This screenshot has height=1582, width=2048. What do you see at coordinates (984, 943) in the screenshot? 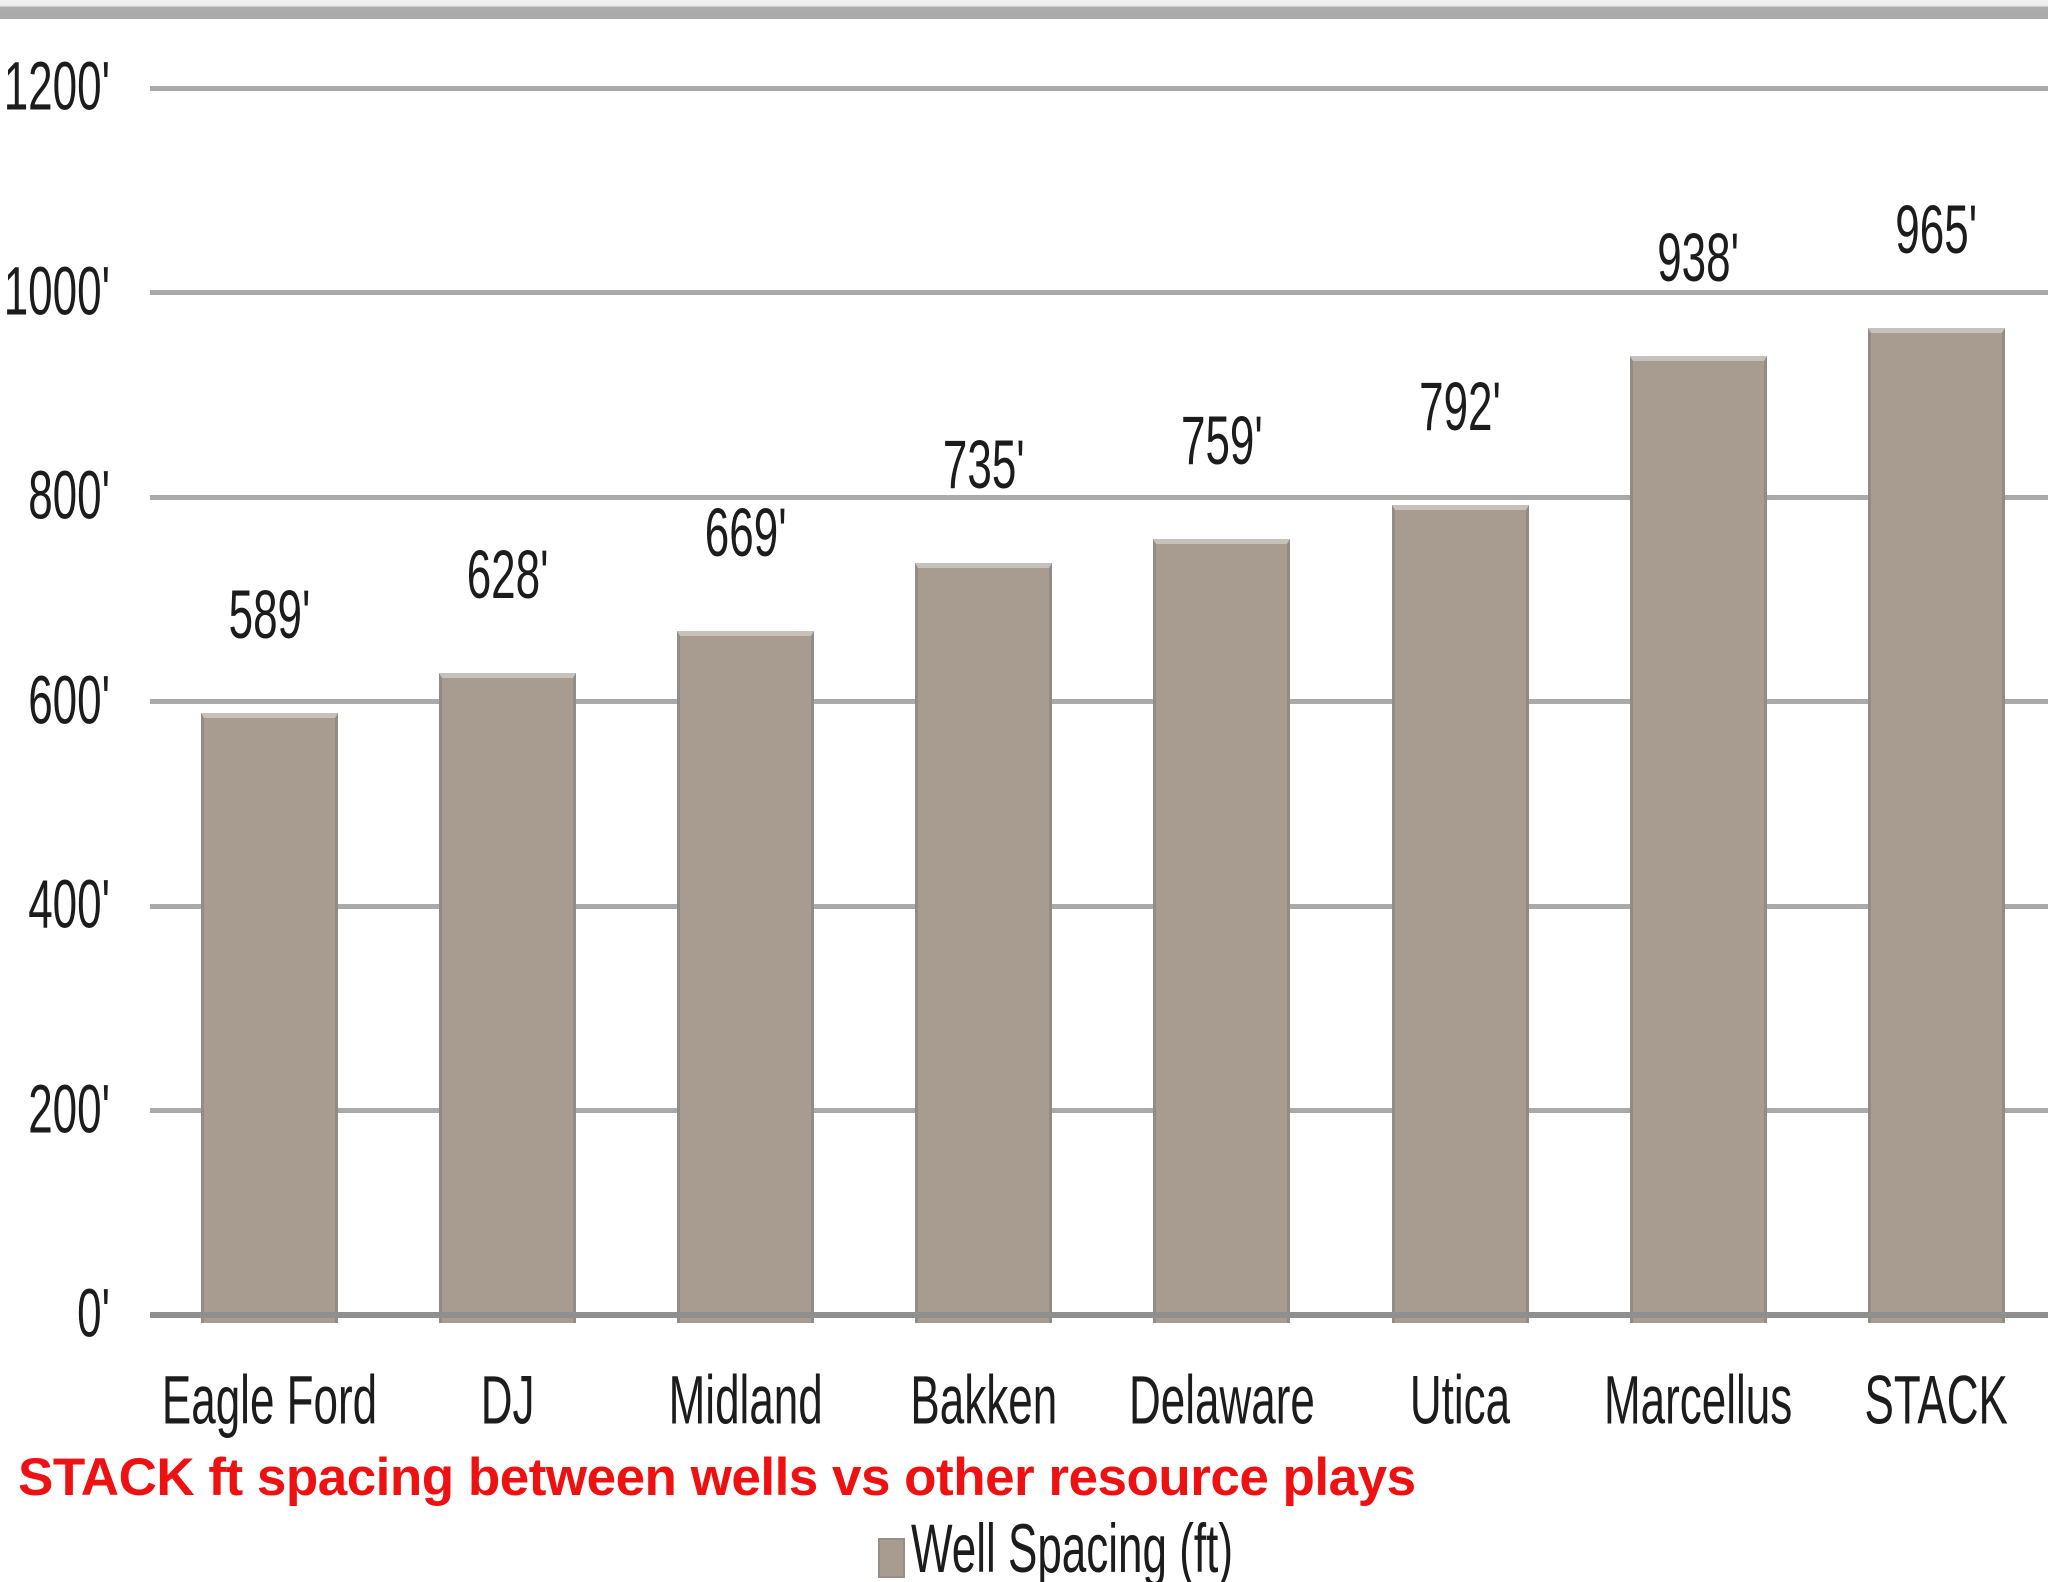
I see `bar-bakken` at bounding box center [984, 943].